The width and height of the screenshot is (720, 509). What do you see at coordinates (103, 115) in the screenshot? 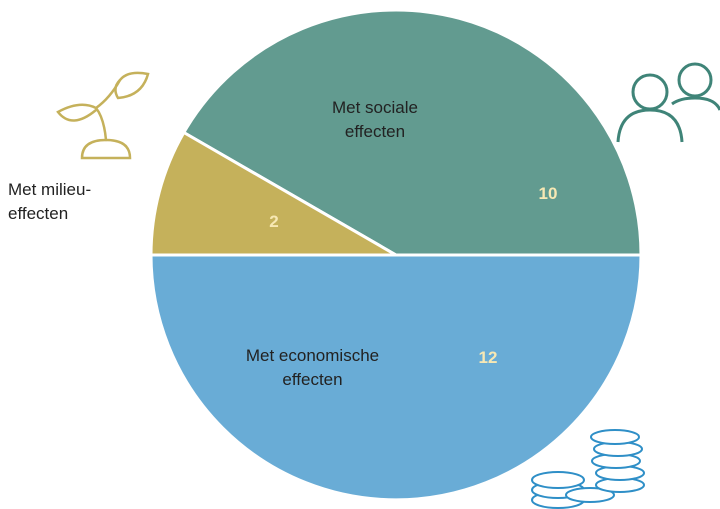
I see `plant-icon` at bounding box center [103, 115].